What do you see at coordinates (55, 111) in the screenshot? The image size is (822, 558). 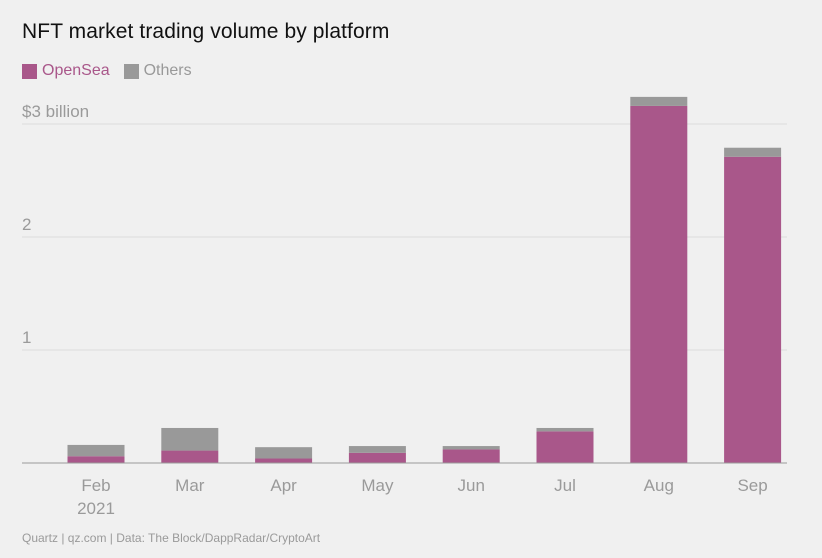 I see `y-tick-label: $3 billion` at bounding box center [55, 111].